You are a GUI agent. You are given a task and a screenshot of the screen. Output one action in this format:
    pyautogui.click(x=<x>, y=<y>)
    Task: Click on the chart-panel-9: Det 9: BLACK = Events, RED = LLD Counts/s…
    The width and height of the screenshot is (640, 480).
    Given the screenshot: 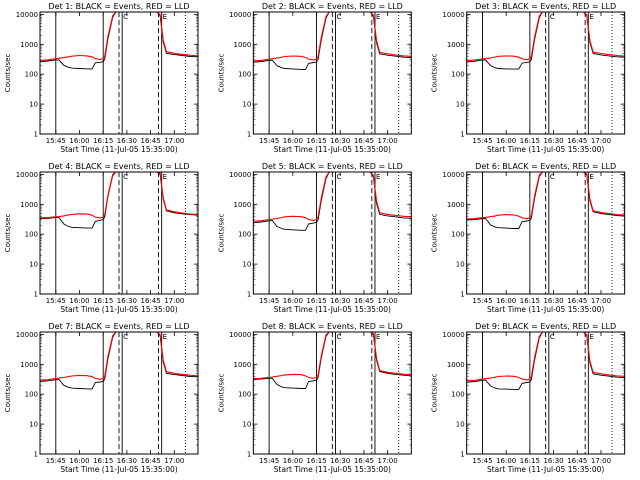 What is the action you would take?
    pyautogui.click(x=528, y=398)
    